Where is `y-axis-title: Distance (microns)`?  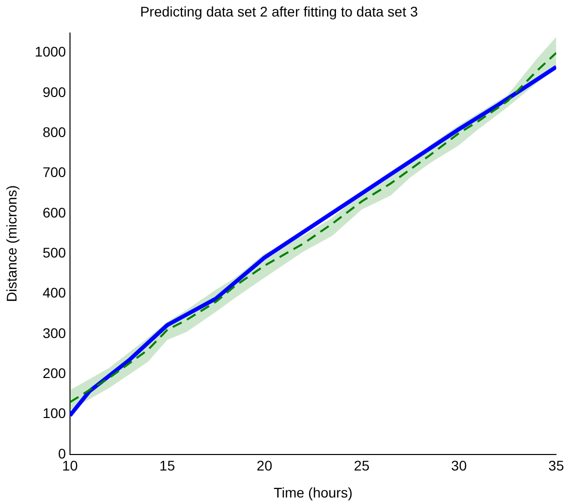
y-axis-title: Distance (microns) is located at coordinates (11, 243).